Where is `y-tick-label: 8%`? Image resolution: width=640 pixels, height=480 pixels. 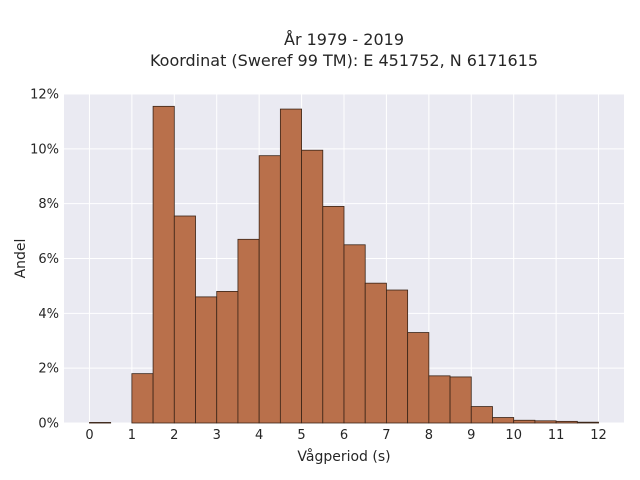 y-tick-label: 8% is located at coordinates (48, 204).